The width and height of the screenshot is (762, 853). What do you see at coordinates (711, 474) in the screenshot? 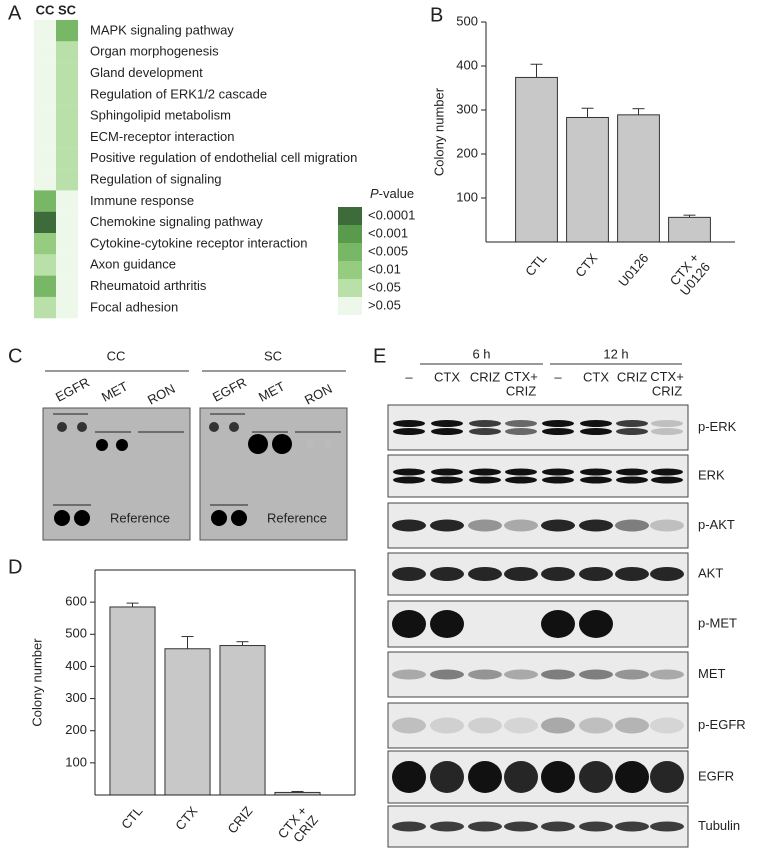
I see `protein-label: ERK` at bounding box center [711, 474].